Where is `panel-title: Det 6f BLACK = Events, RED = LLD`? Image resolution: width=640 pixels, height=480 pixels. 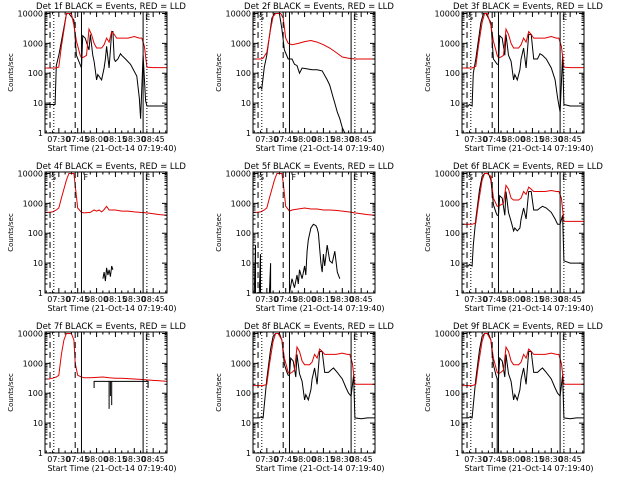
panel-title: Det 6f BLACK = Events, RED = LLD is located at coordinates (528, 167).